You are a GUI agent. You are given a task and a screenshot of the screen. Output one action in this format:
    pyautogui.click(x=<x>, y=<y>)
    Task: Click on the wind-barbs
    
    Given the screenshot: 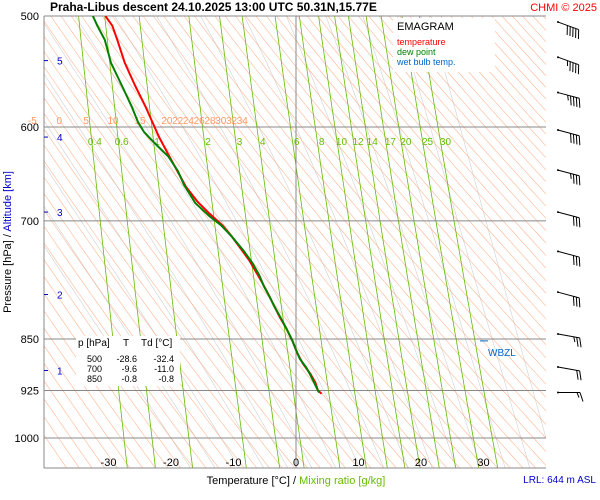 What is the action you would take?
    pyautogui.click(x=570, y=211)
    